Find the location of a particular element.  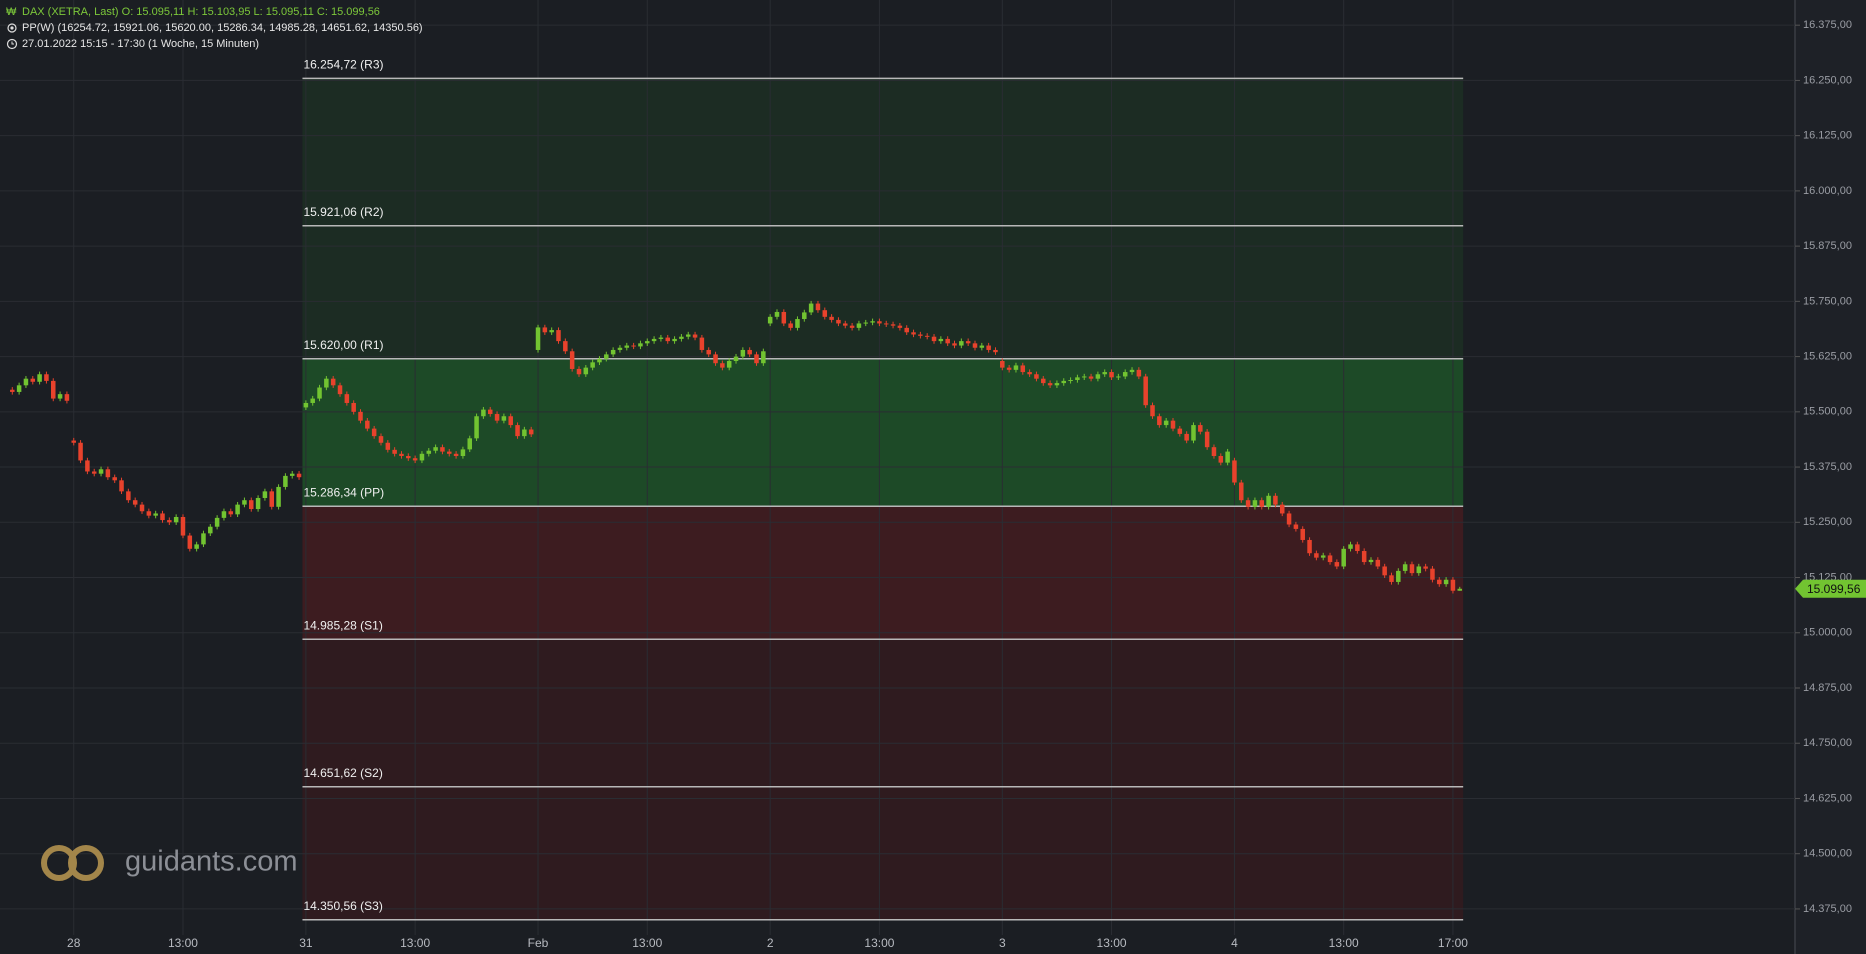

y-tick-label: 15.875,00 is located at coordinates (1827, 246).